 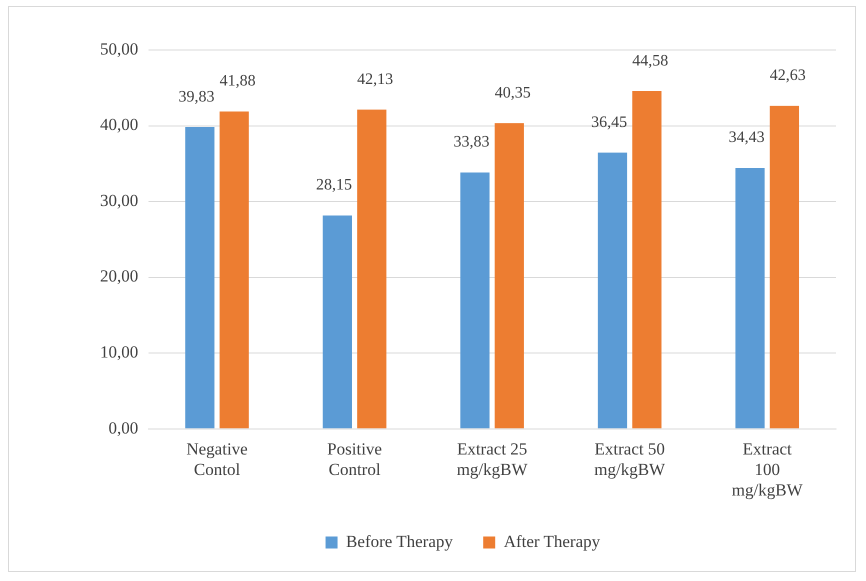 I want to click on data-label: 44,58, so click(x=650, y=61).